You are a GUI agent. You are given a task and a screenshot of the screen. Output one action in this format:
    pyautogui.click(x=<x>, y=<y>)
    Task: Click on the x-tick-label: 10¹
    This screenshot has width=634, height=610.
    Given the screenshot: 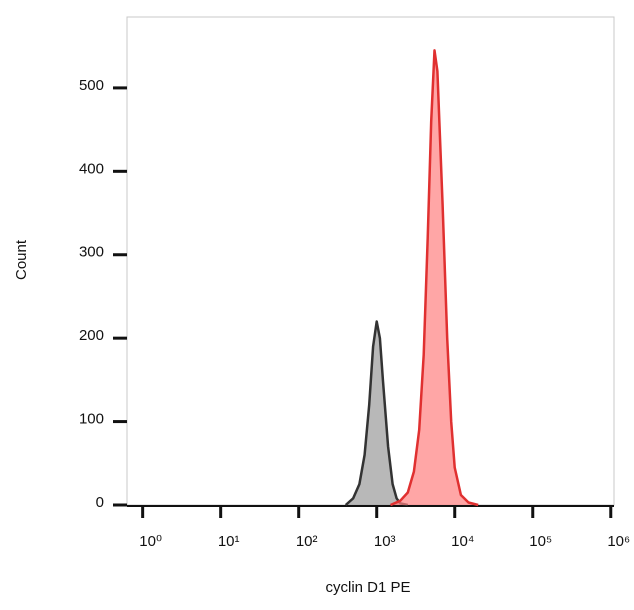 What is the action you would take?
    pyautogui.click(x=229, y=541)
    